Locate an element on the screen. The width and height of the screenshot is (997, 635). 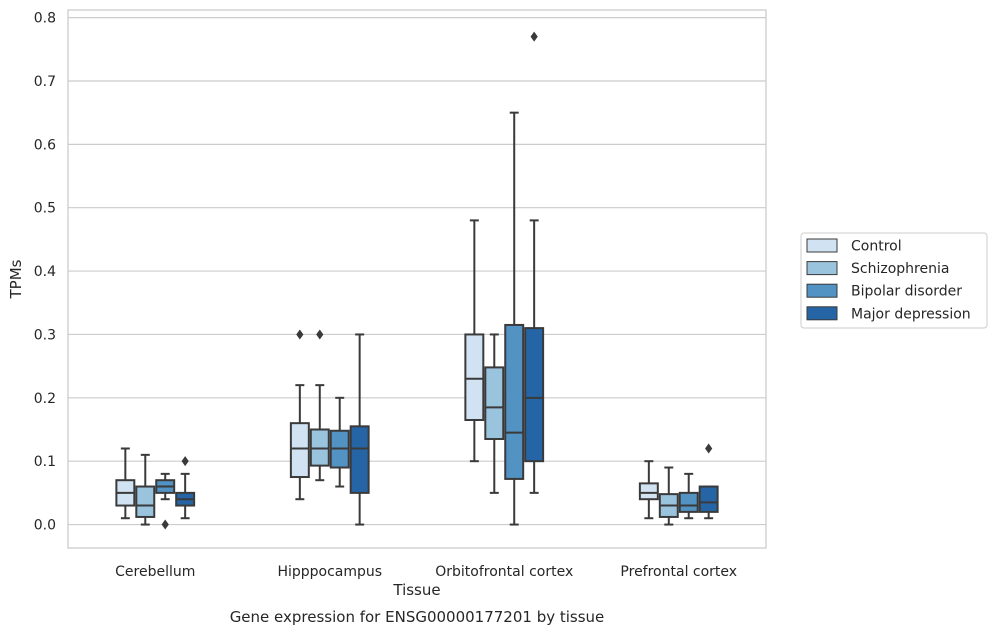
y-tick-label: 0.1 is located at coordinates (45, 462).